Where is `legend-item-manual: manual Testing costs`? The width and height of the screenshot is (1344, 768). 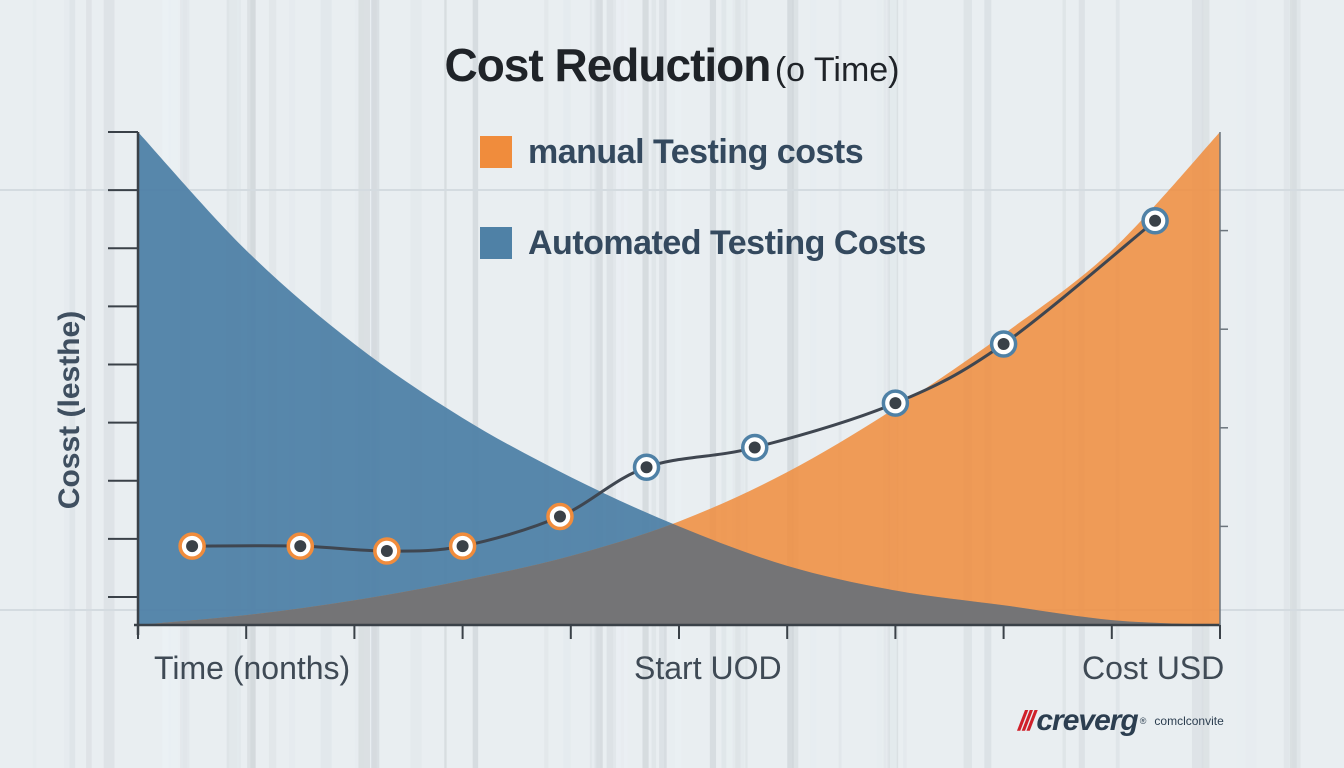
legend-item-manual: manual Testing costs is located at coordinates (672, 151).